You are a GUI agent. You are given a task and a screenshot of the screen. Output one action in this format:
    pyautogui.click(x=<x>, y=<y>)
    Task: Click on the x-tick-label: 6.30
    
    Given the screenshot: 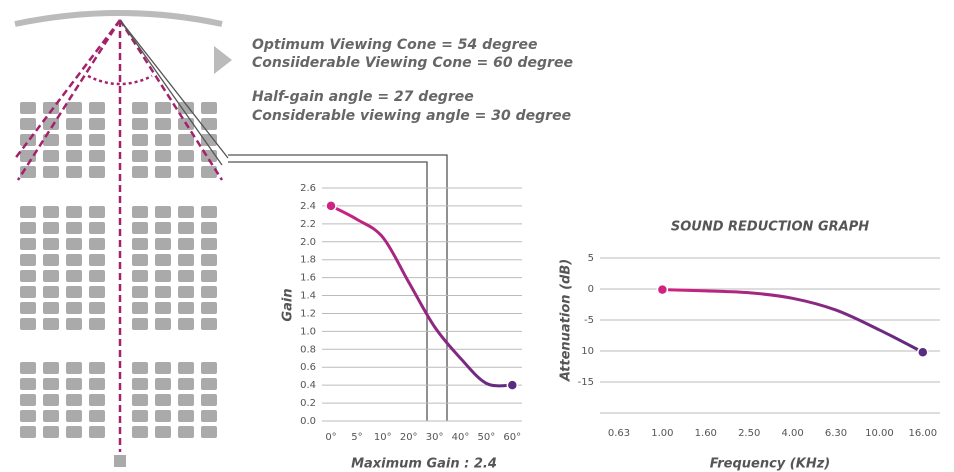 What is the action you would take?
    pyautogui.click(x=836, y=433)
    